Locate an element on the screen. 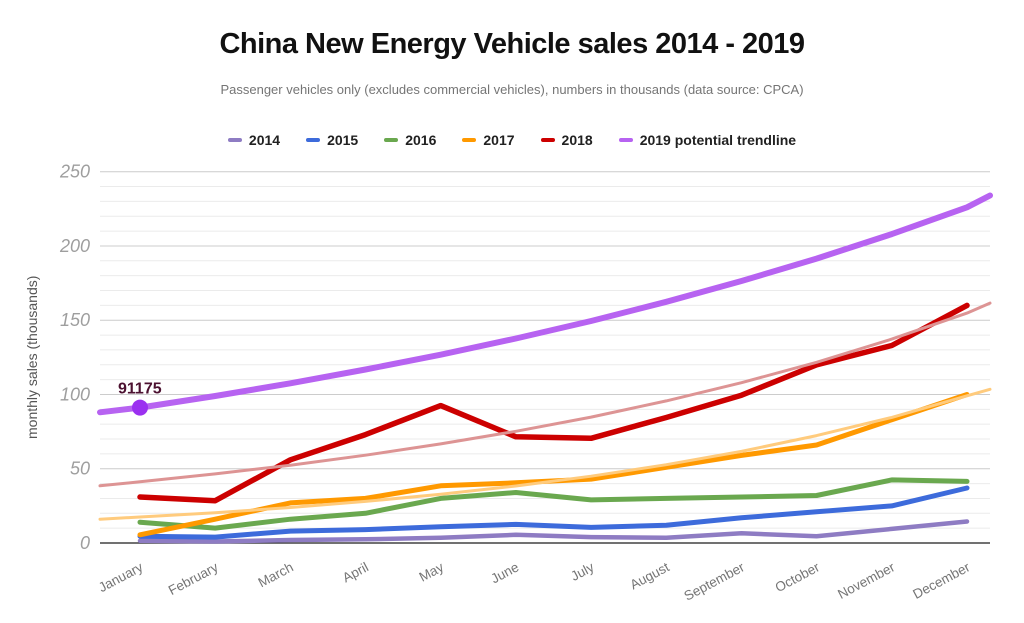  legend-item-2018: 2018 is located at coordinates (566, 140).